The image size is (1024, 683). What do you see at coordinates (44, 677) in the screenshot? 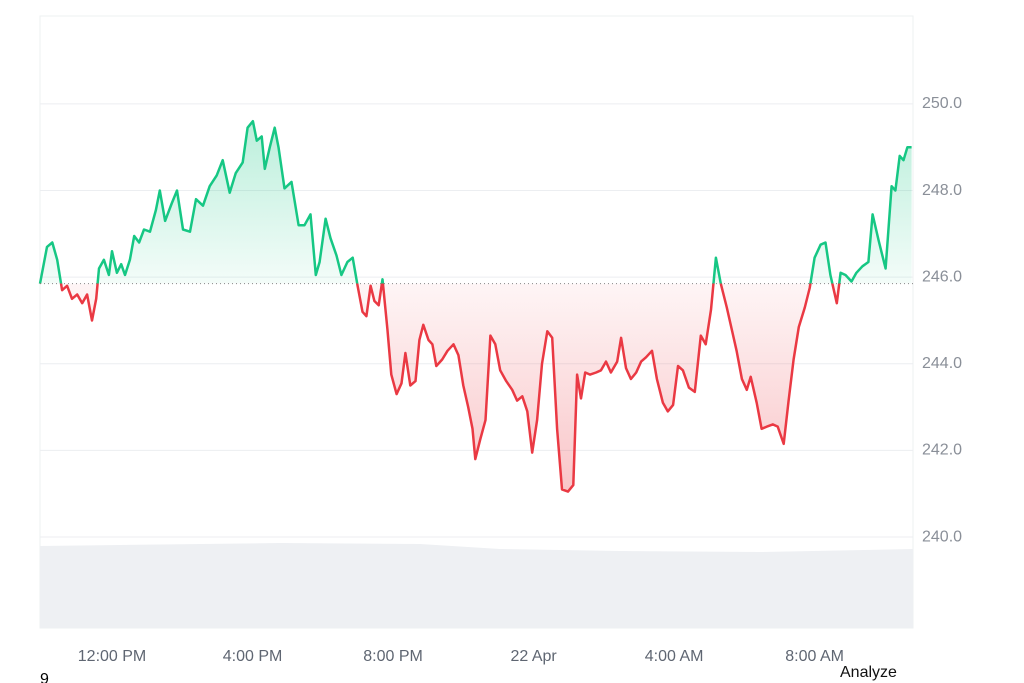
I see `footer-left: 9` at bounding box center [44, 677].